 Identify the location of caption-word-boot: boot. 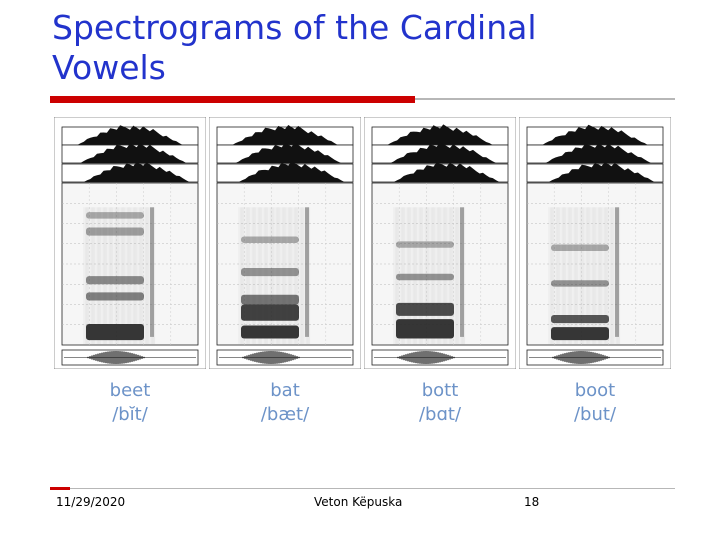
(595, 390).